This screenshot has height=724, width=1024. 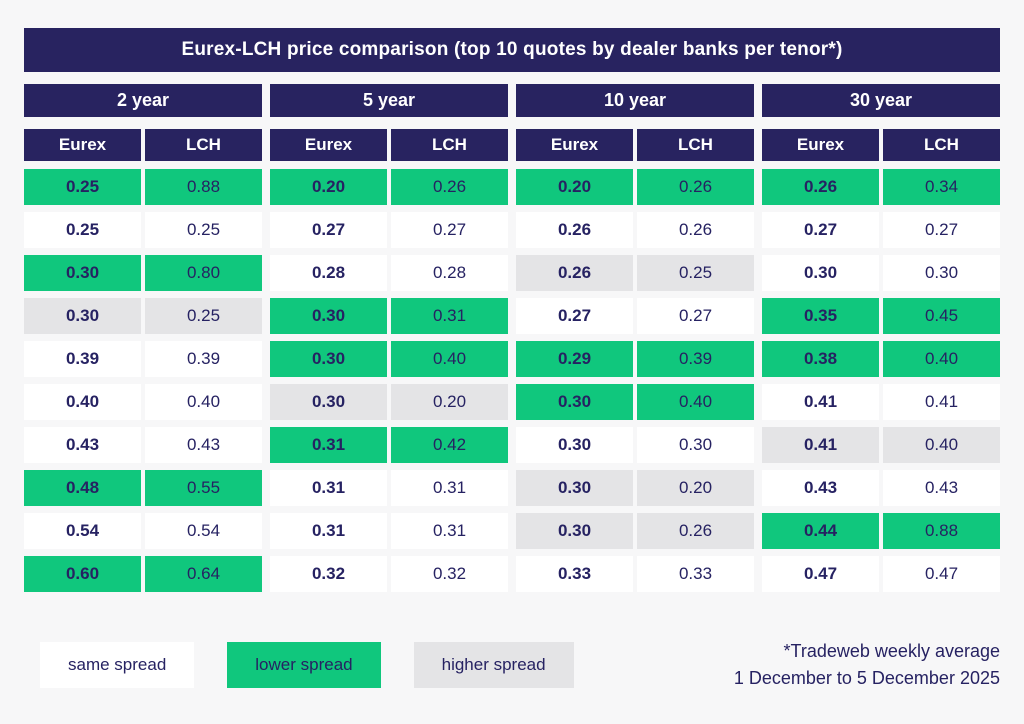 I want to click on tenor-cell-group: 0.60 0.64, so click(x=143, y=574).